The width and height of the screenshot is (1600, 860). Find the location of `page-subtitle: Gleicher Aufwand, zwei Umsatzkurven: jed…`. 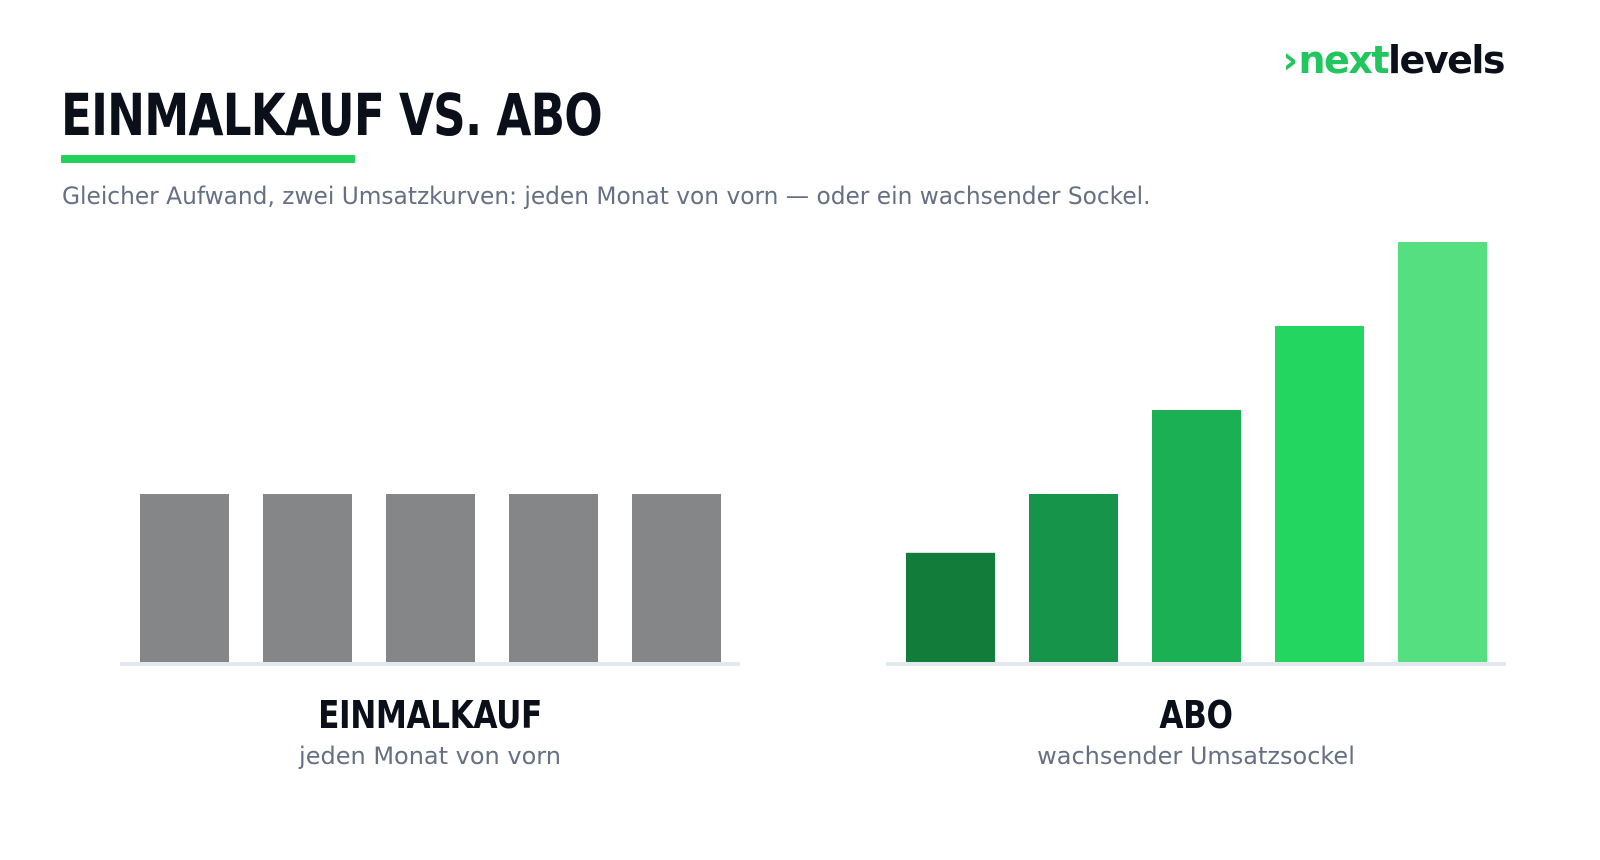

page-subtitle: Gleicher Aufwand, zwei Umsatzkurven: jed… is located at coordinates (606, 196).